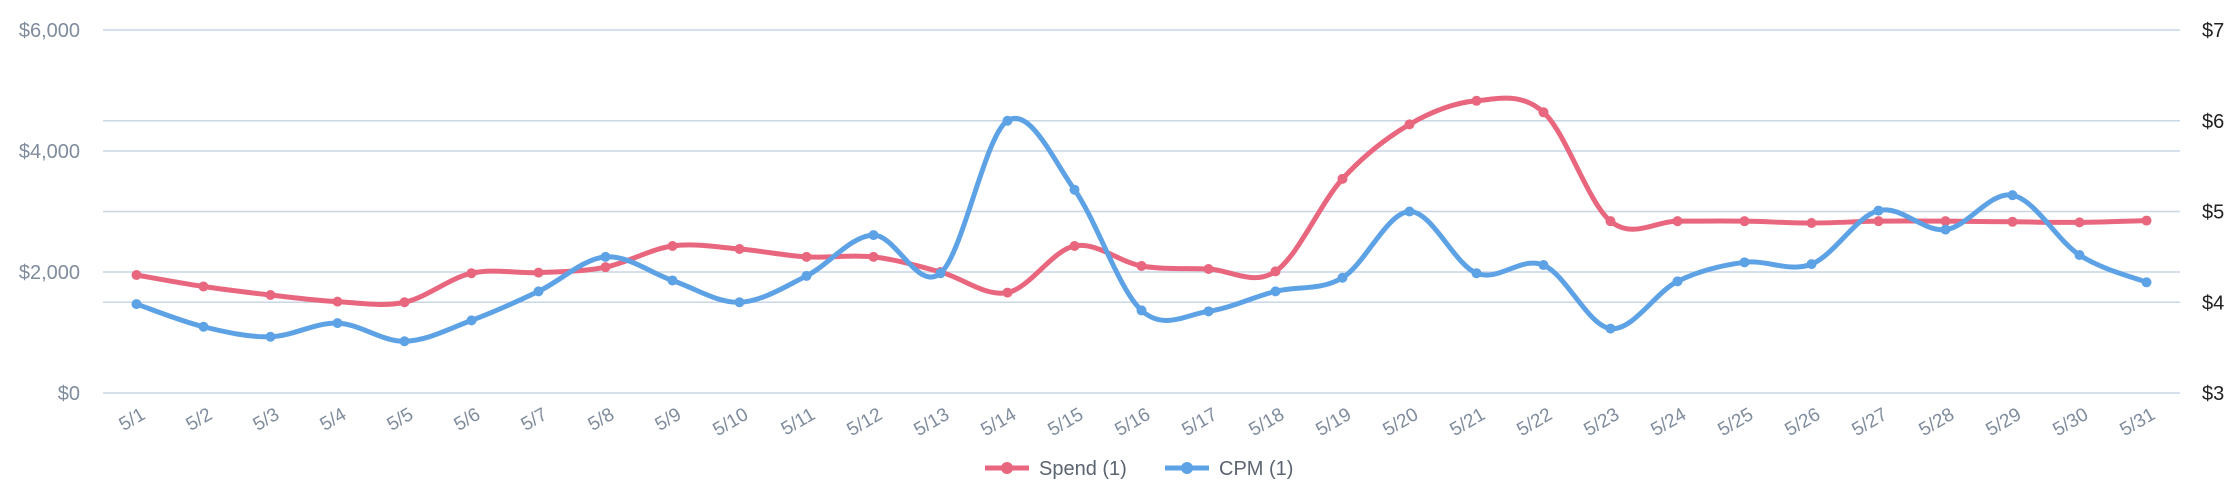  What do you see at coordinates (1083, 469) in the screenshot?
I see `legend-label: Spend (1)` at bounding box center [1083, 469].